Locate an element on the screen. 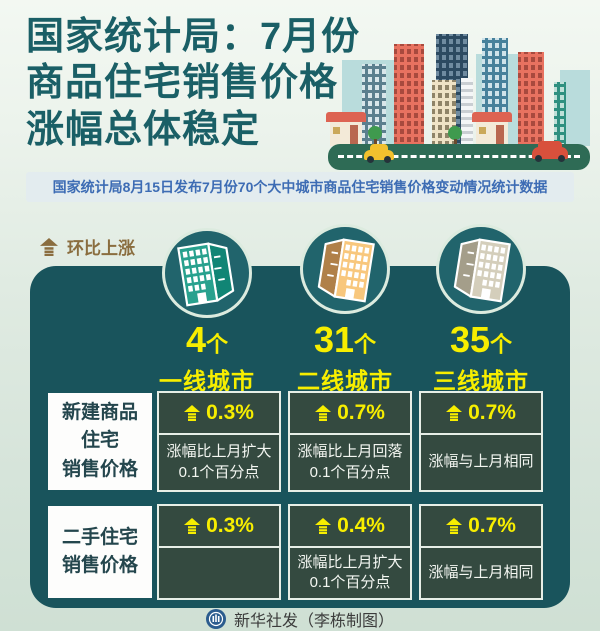  page-title: 国家统计局：7月份 商品住宅销售价格 涨幅总体稳定 is located at coordinates (193, 83).